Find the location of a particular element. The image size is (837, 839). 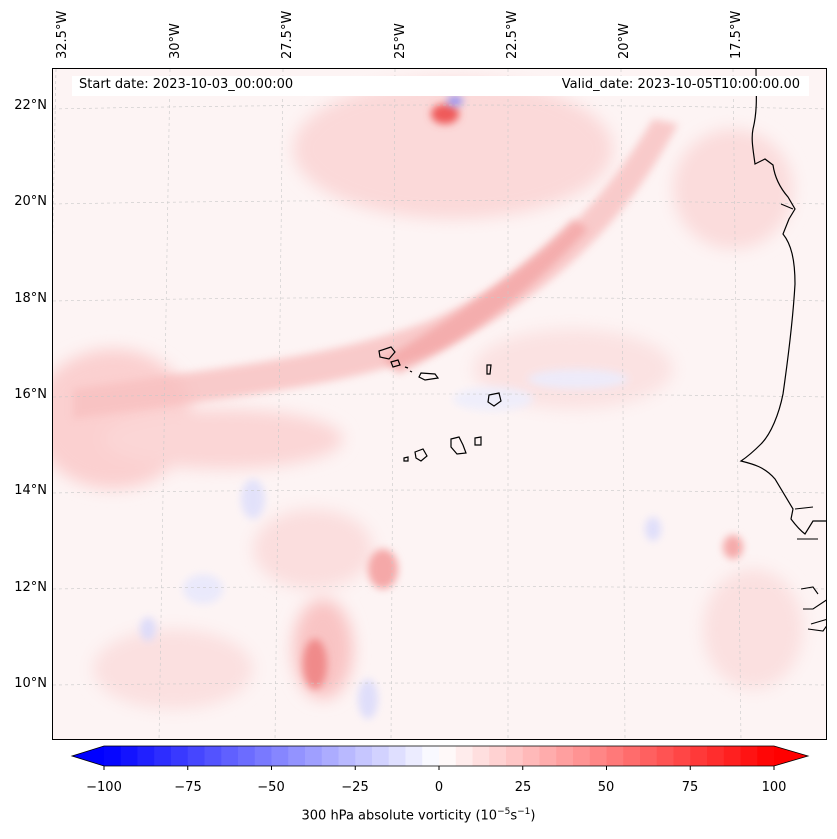

coastline-details is located at coordinates (803, 417).